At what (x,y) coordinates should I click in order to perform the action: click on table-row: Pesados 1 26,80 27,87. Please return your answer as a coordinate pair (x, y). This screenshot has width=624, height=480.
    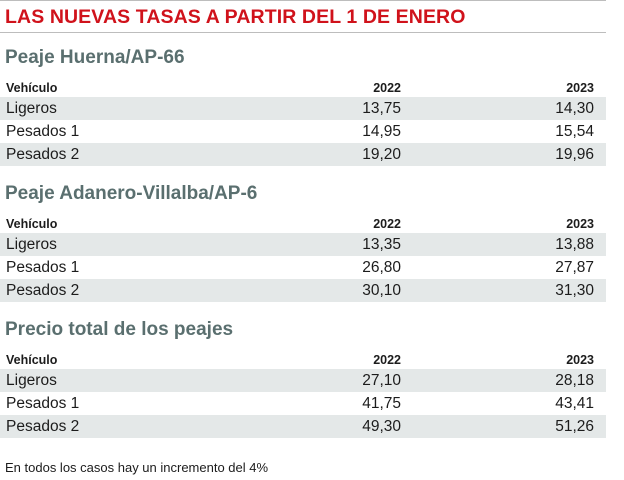
    Looking at the image, I should click on (303, 267).